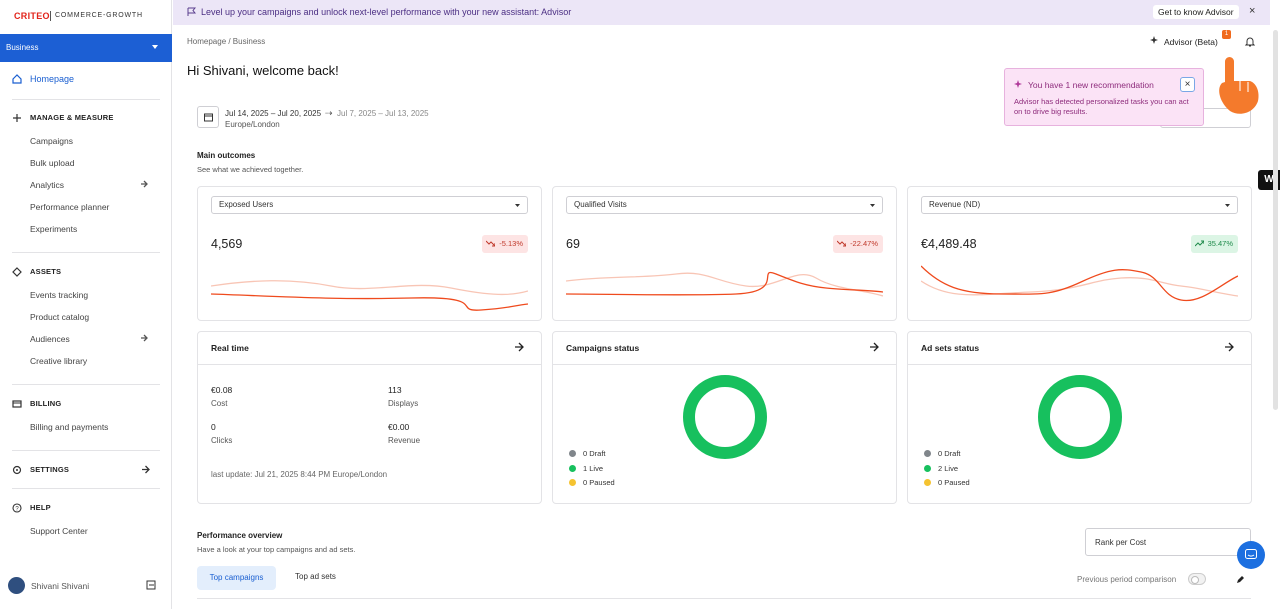  Describe the element at coordinates (1250, 41) in the screenshot. I see `bell-icon` at that location.